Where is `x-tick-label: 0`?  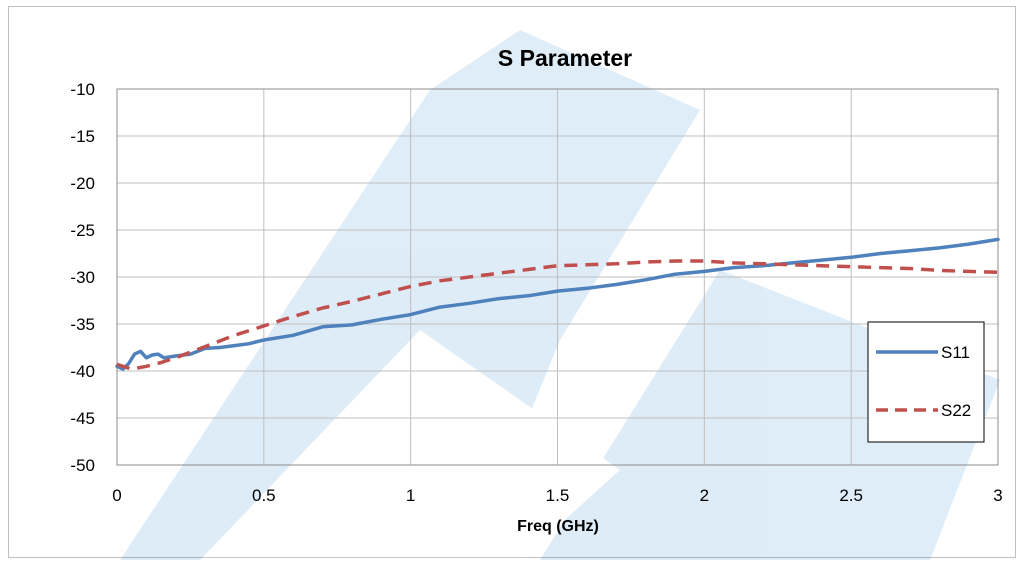 x-tick-label: 0 is located at coordinates (116, 495).